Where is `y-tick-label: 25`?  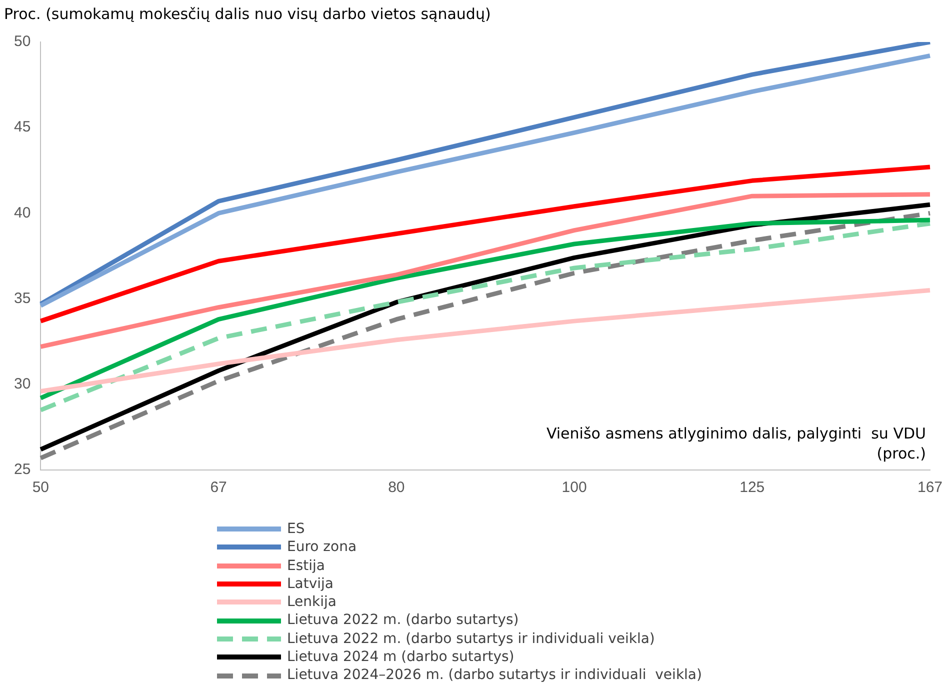 y-tick-label: 25 is located at coordinates (22, 469).